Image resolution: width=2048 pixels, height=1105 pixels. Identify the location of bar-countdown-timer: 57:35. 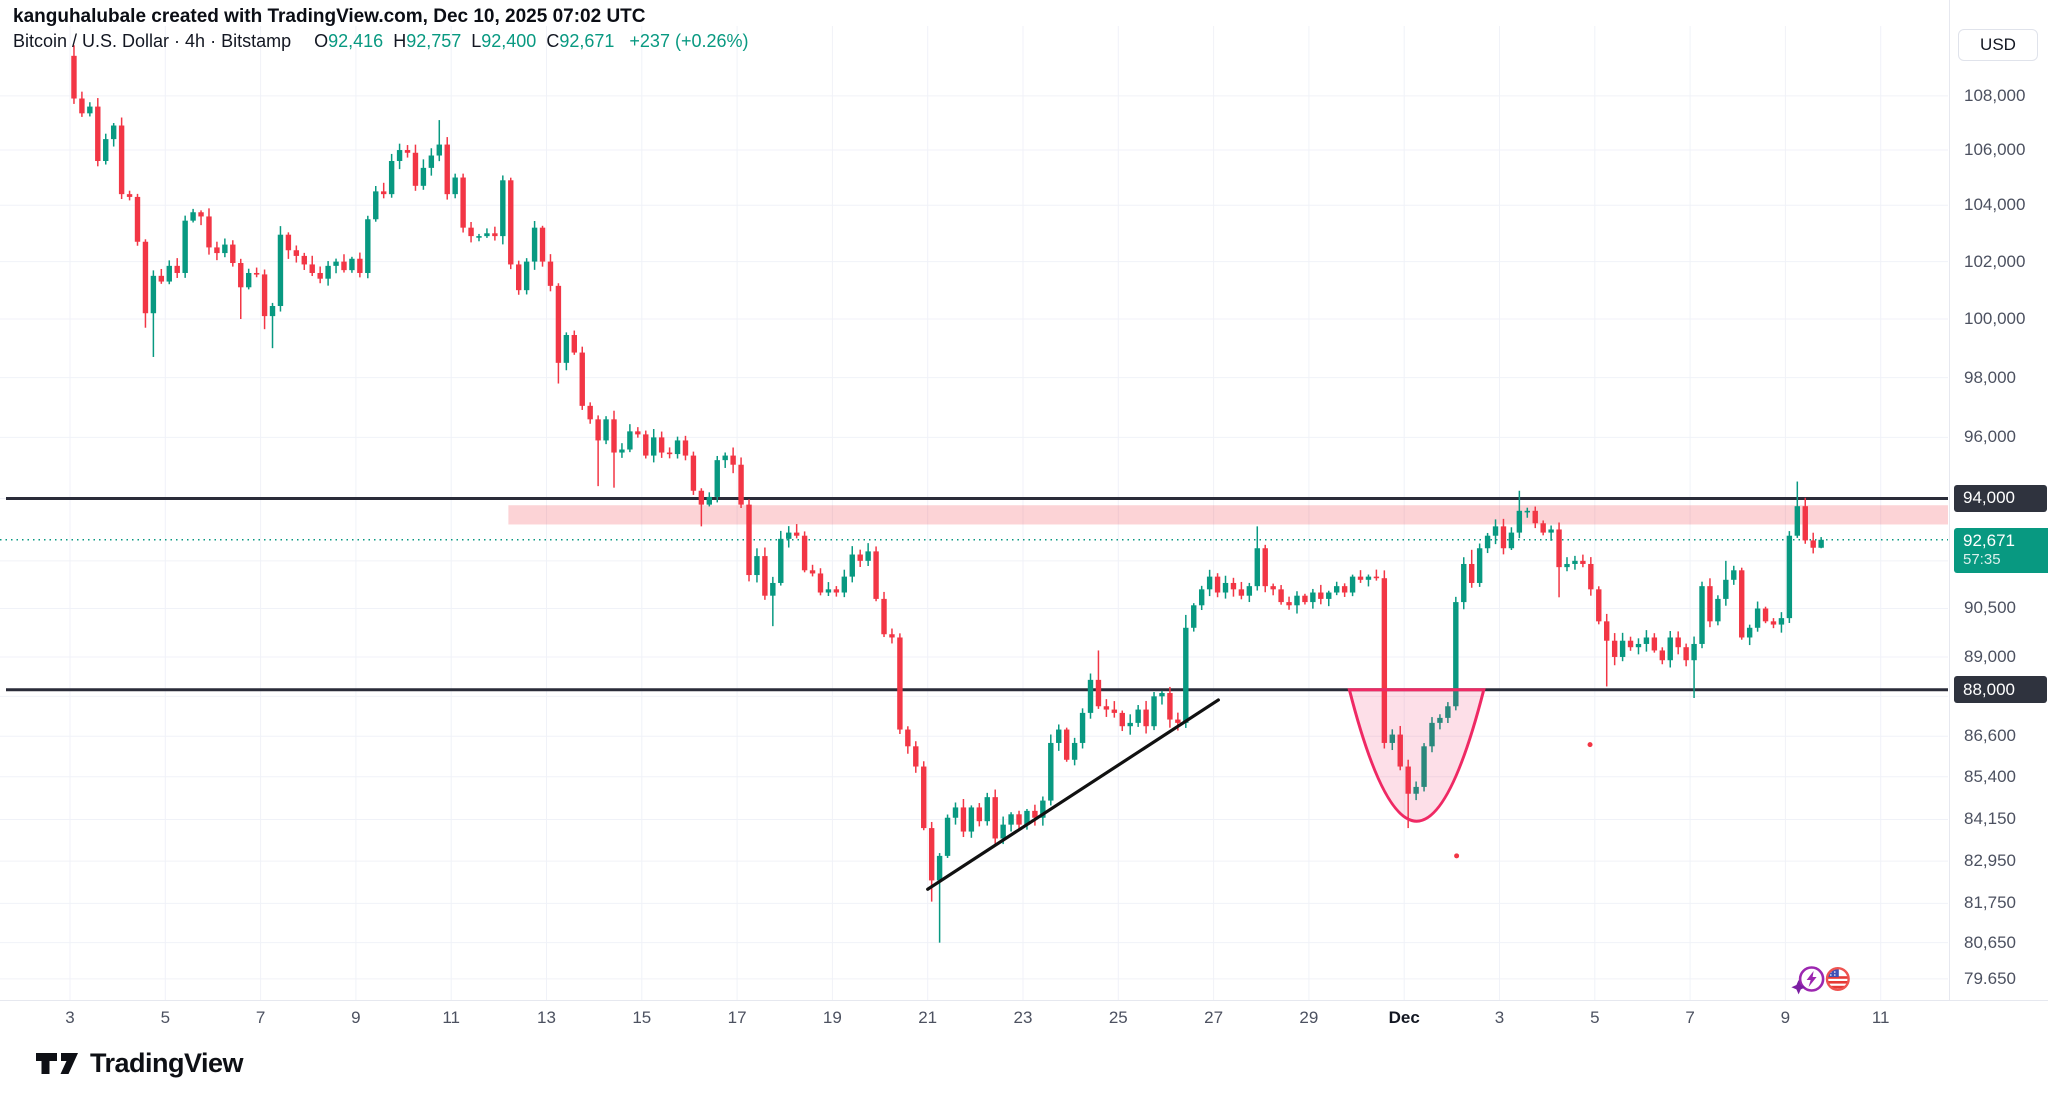
(1982, 559).